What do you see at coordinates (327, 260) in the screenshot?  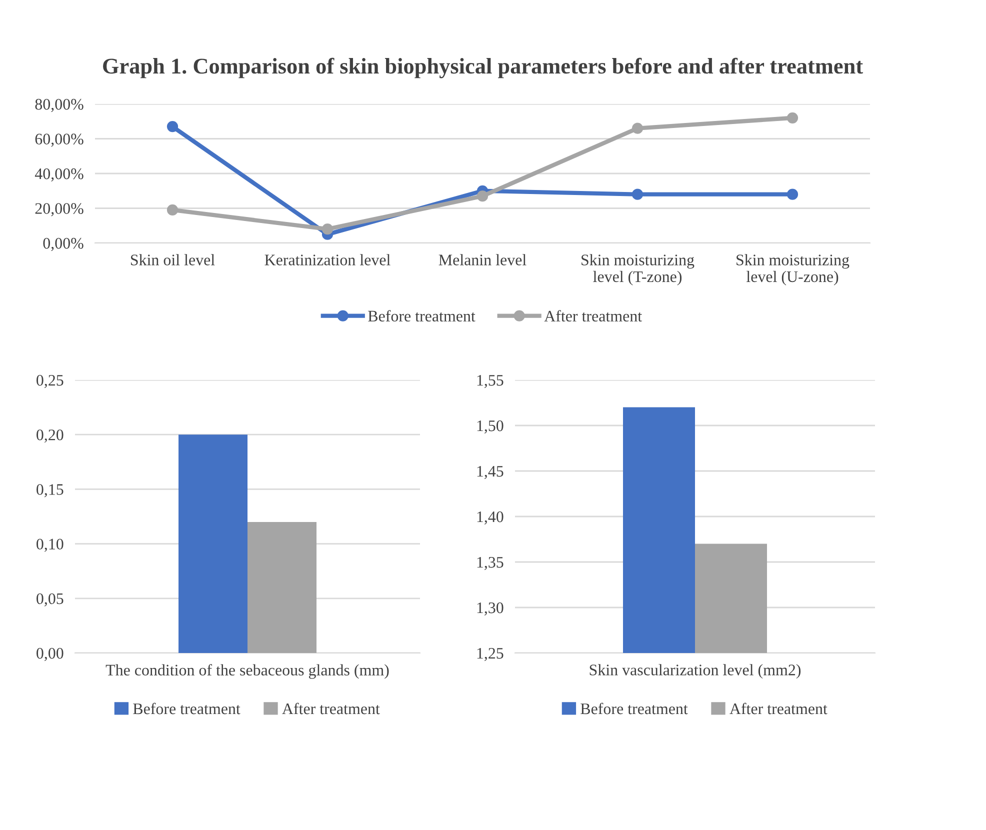 I see `x-tick-label: Keratinization level` at bounding box center [327, 260].